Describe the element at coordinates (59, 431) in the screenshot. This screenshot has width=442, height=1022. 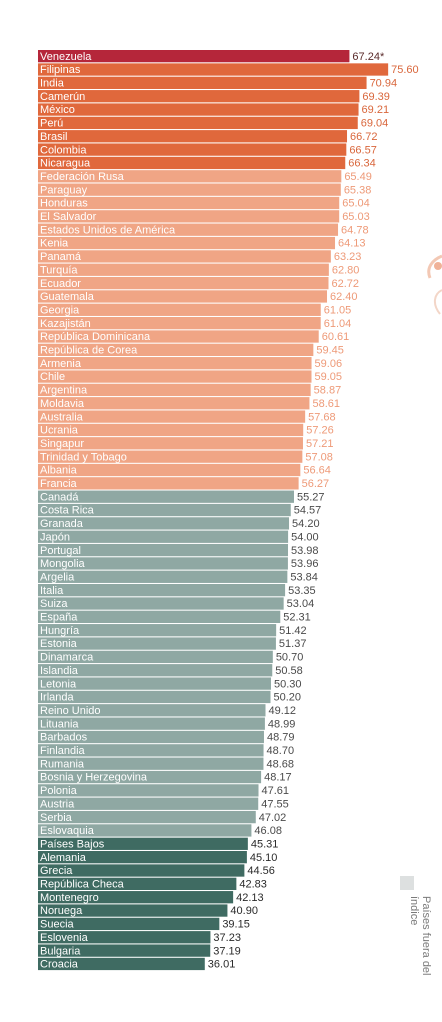
I see `category-label: Ucrania` at that location.